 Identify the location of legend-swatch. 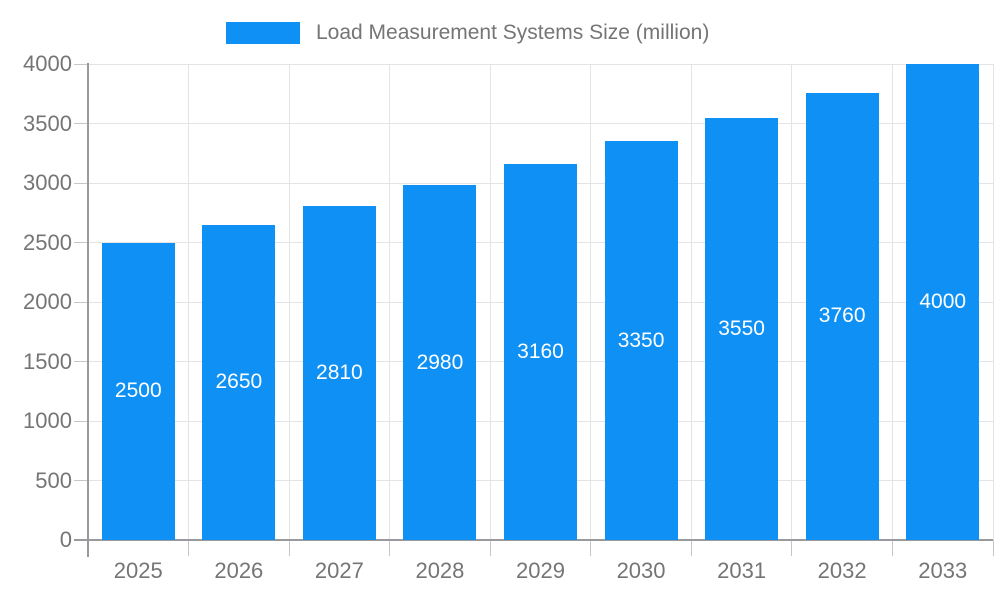
(263, 33).